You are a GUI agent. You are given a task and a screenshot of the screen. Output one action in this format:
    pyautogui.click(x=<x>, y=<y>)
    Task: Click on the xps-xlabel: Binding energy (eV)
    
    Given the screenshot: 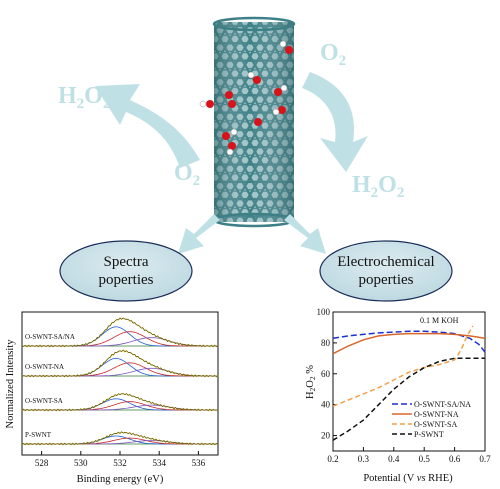 What is the action you would take?
    pyautogui.click(x=120, y=479)
    